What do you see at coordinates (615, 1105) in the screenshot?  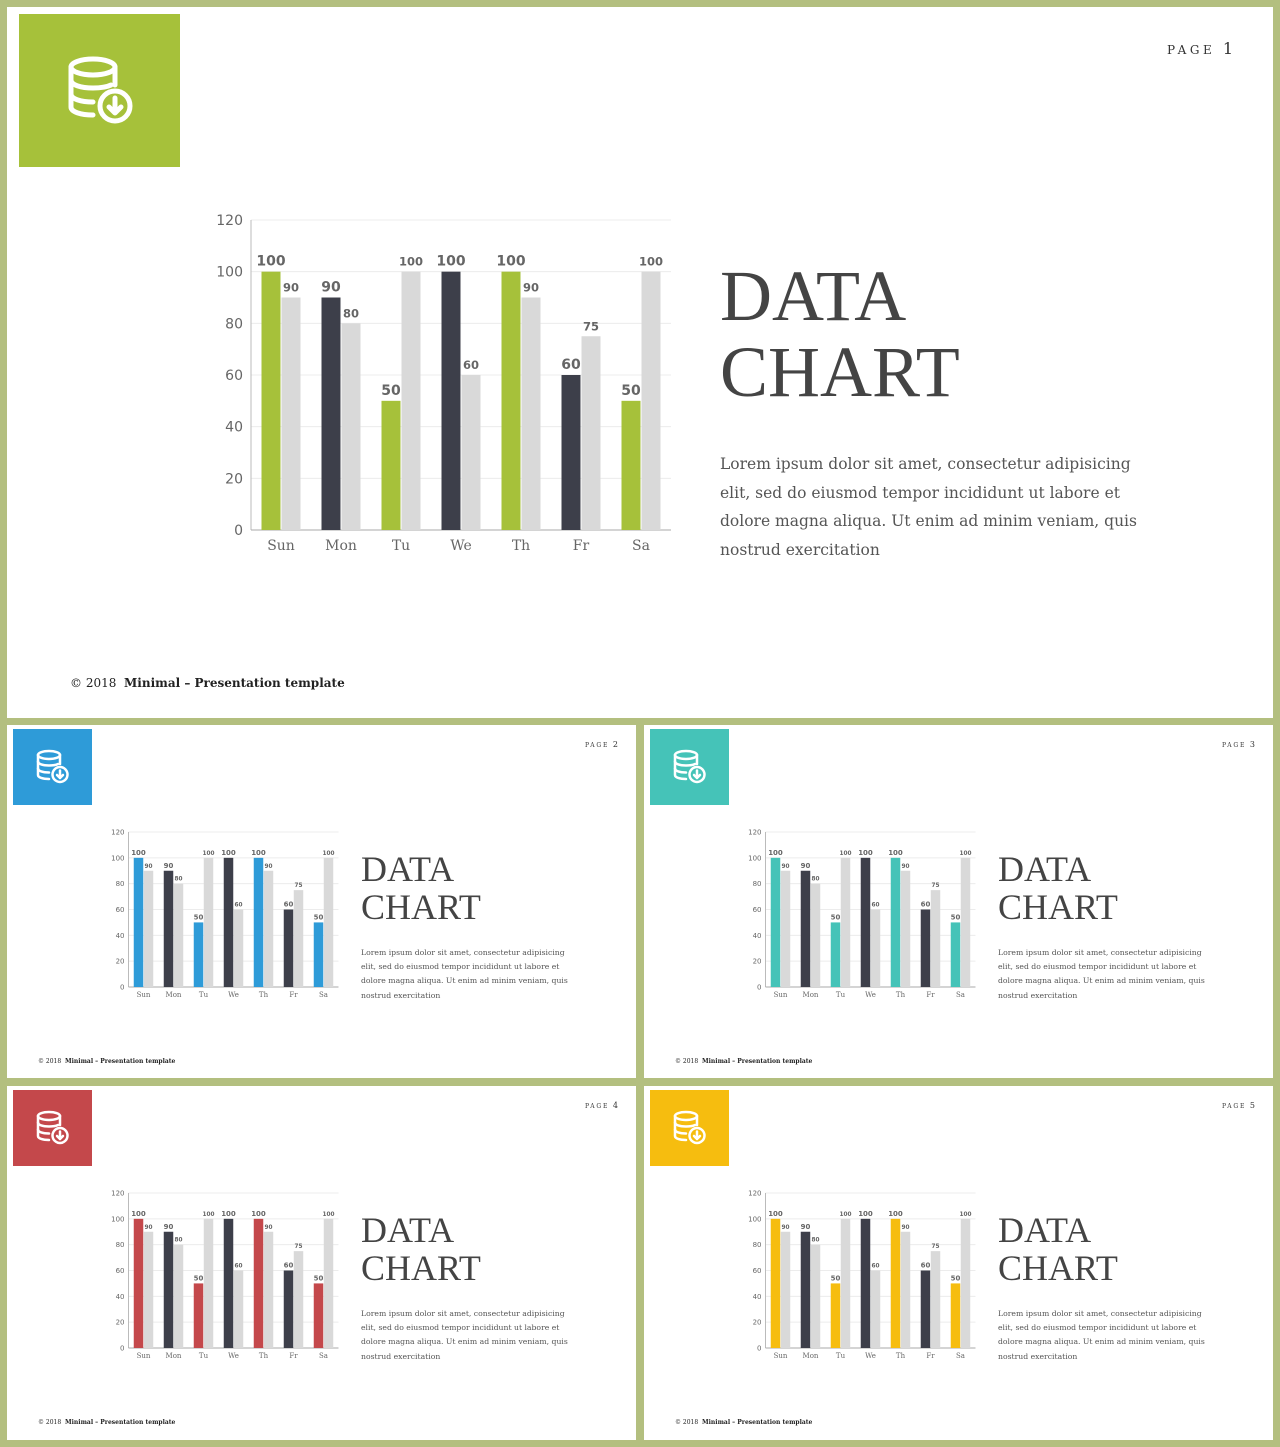 I see `page-number: 4` at bounding box center [615, 1105].